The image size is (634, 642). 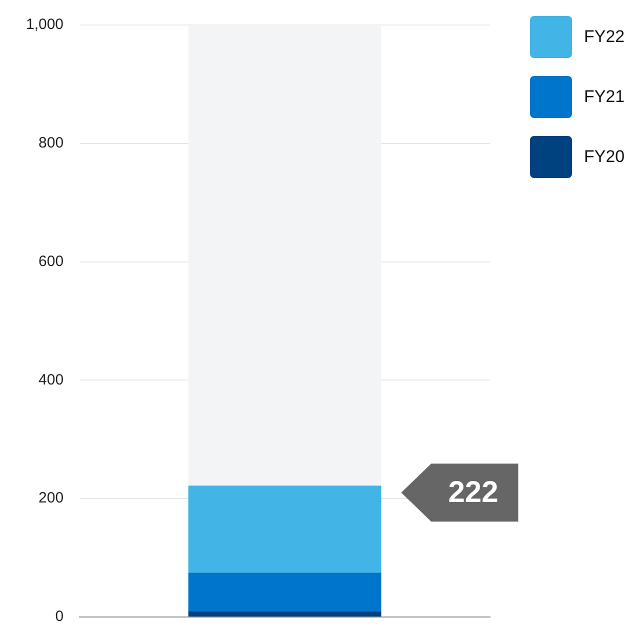 What do you see at coordinates (473, 492) in the screenshot?
I see `annotation: 222` at bounding box center [473, 492].